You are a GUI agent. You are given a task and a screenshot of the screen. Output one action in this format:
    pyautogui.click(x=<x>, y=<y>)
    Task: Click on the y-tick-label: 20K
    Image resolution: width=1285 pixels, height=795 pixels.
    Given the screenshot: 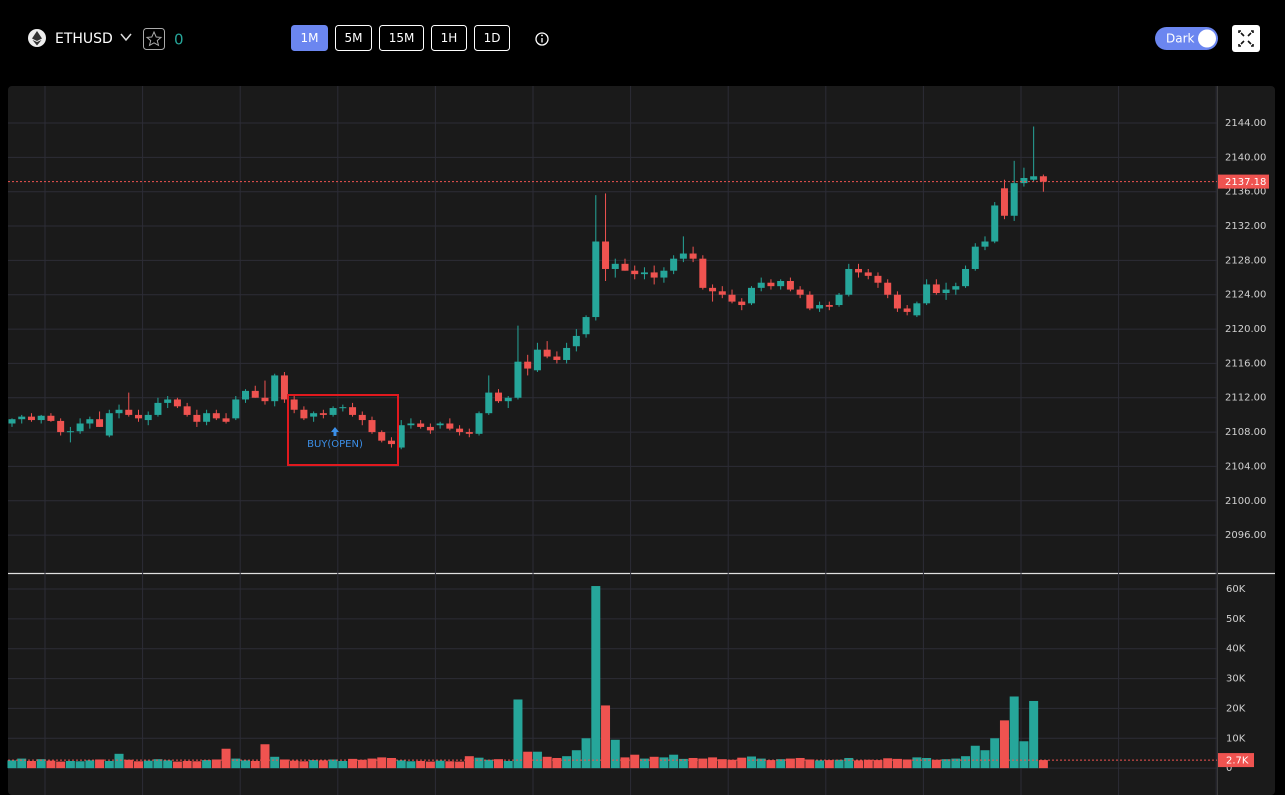 What is the action you would take?
    pyautogui.click(x=1236, y=708)
    